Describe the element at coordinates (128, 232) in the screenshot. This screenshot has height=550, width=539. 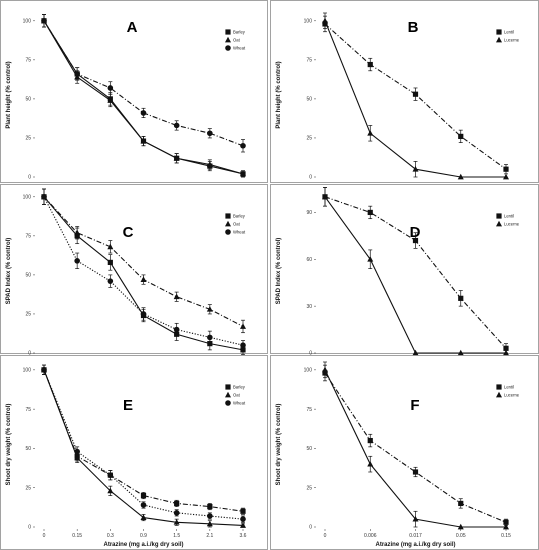
I see `panel-letter: C` at that location.